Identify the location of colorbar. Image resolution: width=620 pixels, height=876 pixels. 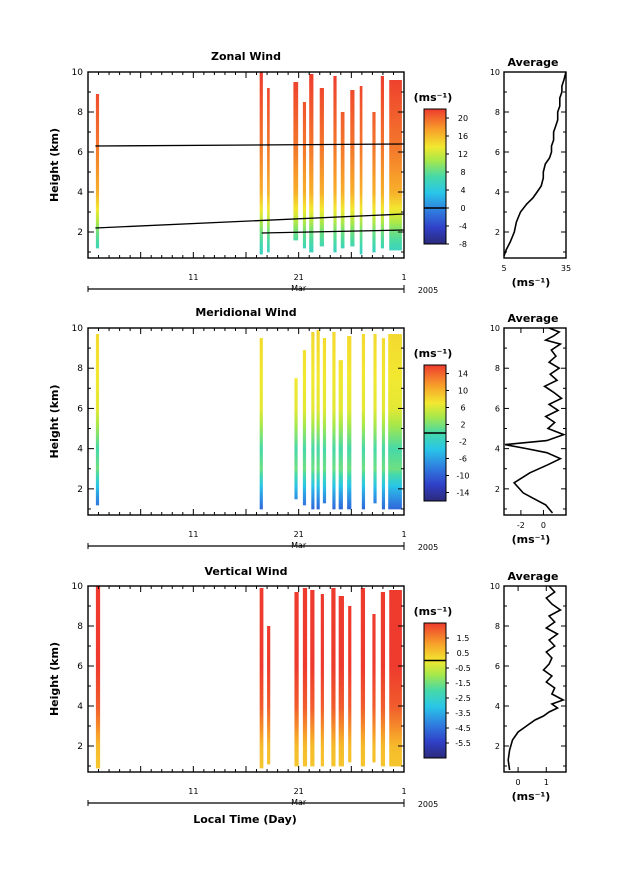
(435, 176).